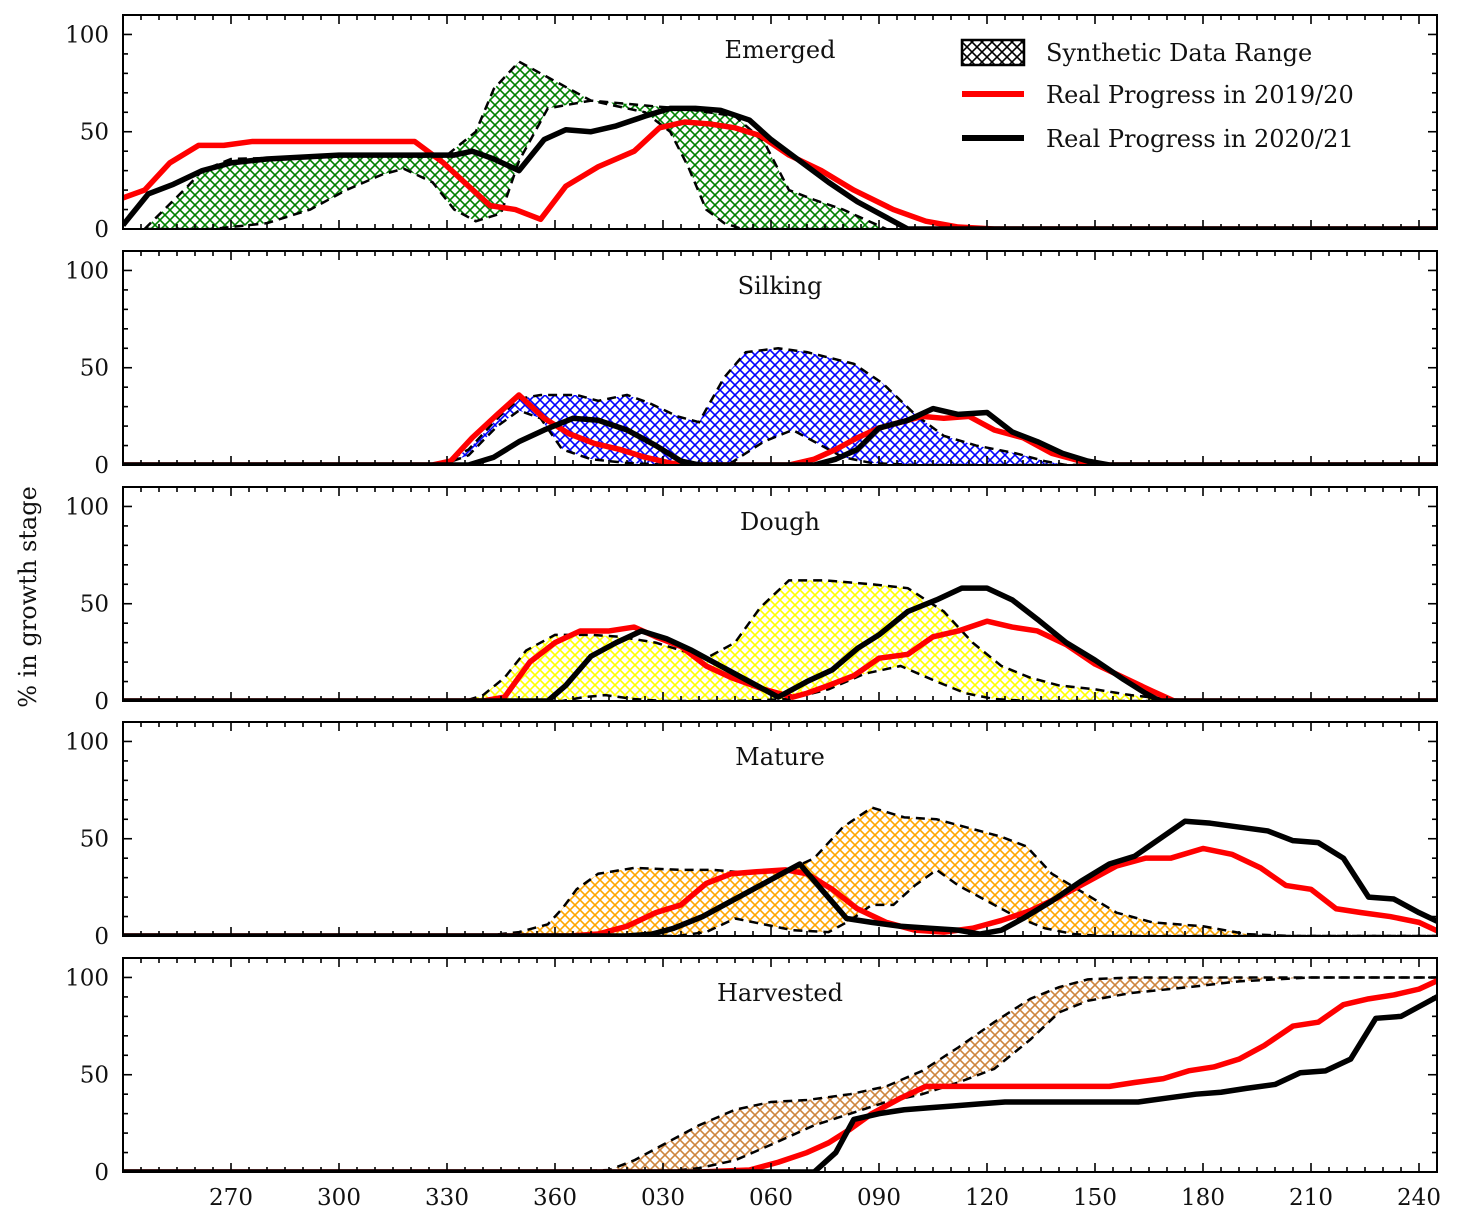  Describe the element at coordinates (993, 52) in the screenshot. I see `legend-swatch-hatch` at that location.